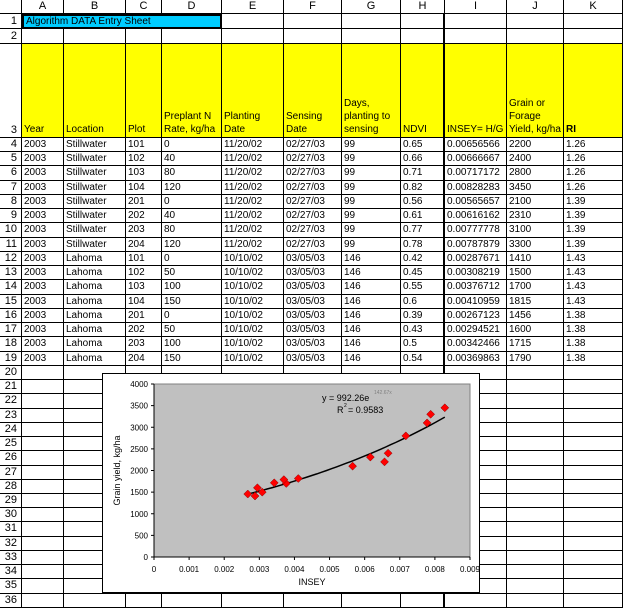 The width and height of the screenshot is (624, 608). I want to click on column-heading: Sensing Date, so click(313, 91).